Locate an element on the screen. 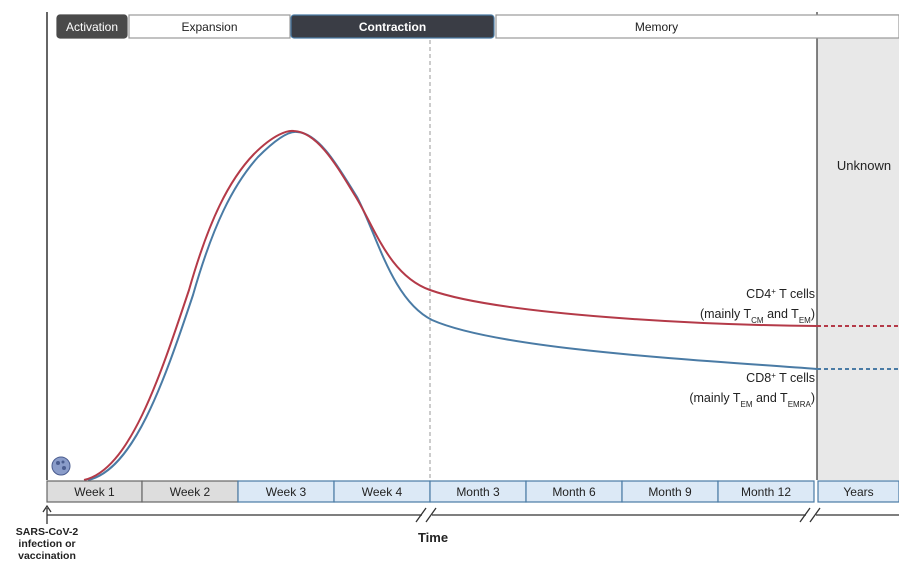  phase-label: Expansion is located at coordinates (209, 27).